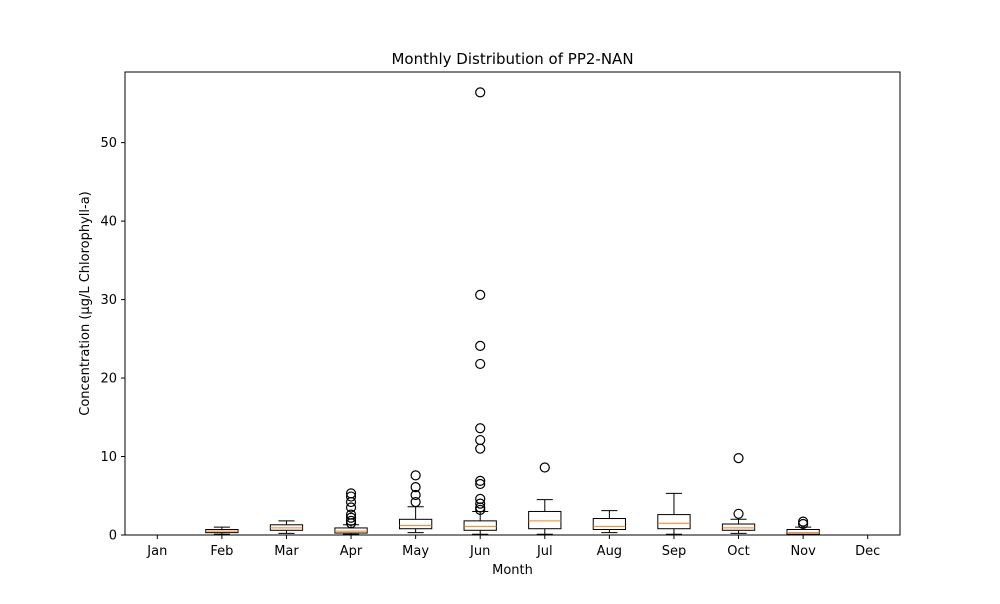 The height and width of the screenshot is (604, 1000). What do you see at coordinates (108, 300) in the screenshot?
I see `y-tick-label: 30` at bounding box center [108, 300].